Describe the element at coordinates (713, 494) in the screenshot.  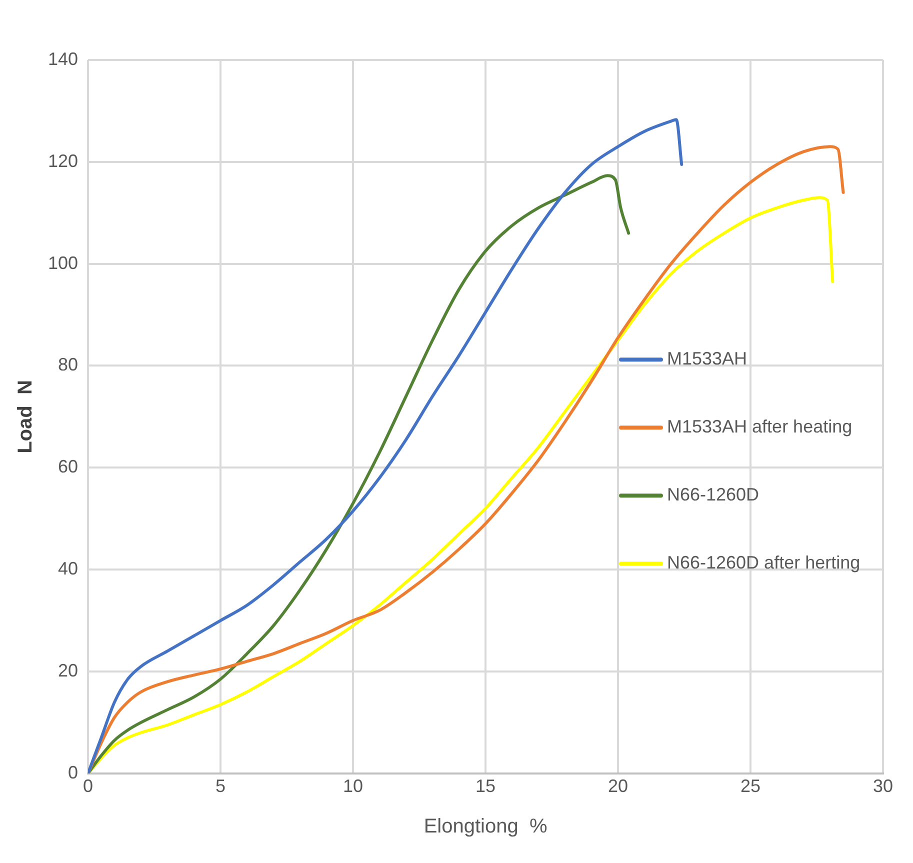
I see `legend-label: N66-1260D` at that location.